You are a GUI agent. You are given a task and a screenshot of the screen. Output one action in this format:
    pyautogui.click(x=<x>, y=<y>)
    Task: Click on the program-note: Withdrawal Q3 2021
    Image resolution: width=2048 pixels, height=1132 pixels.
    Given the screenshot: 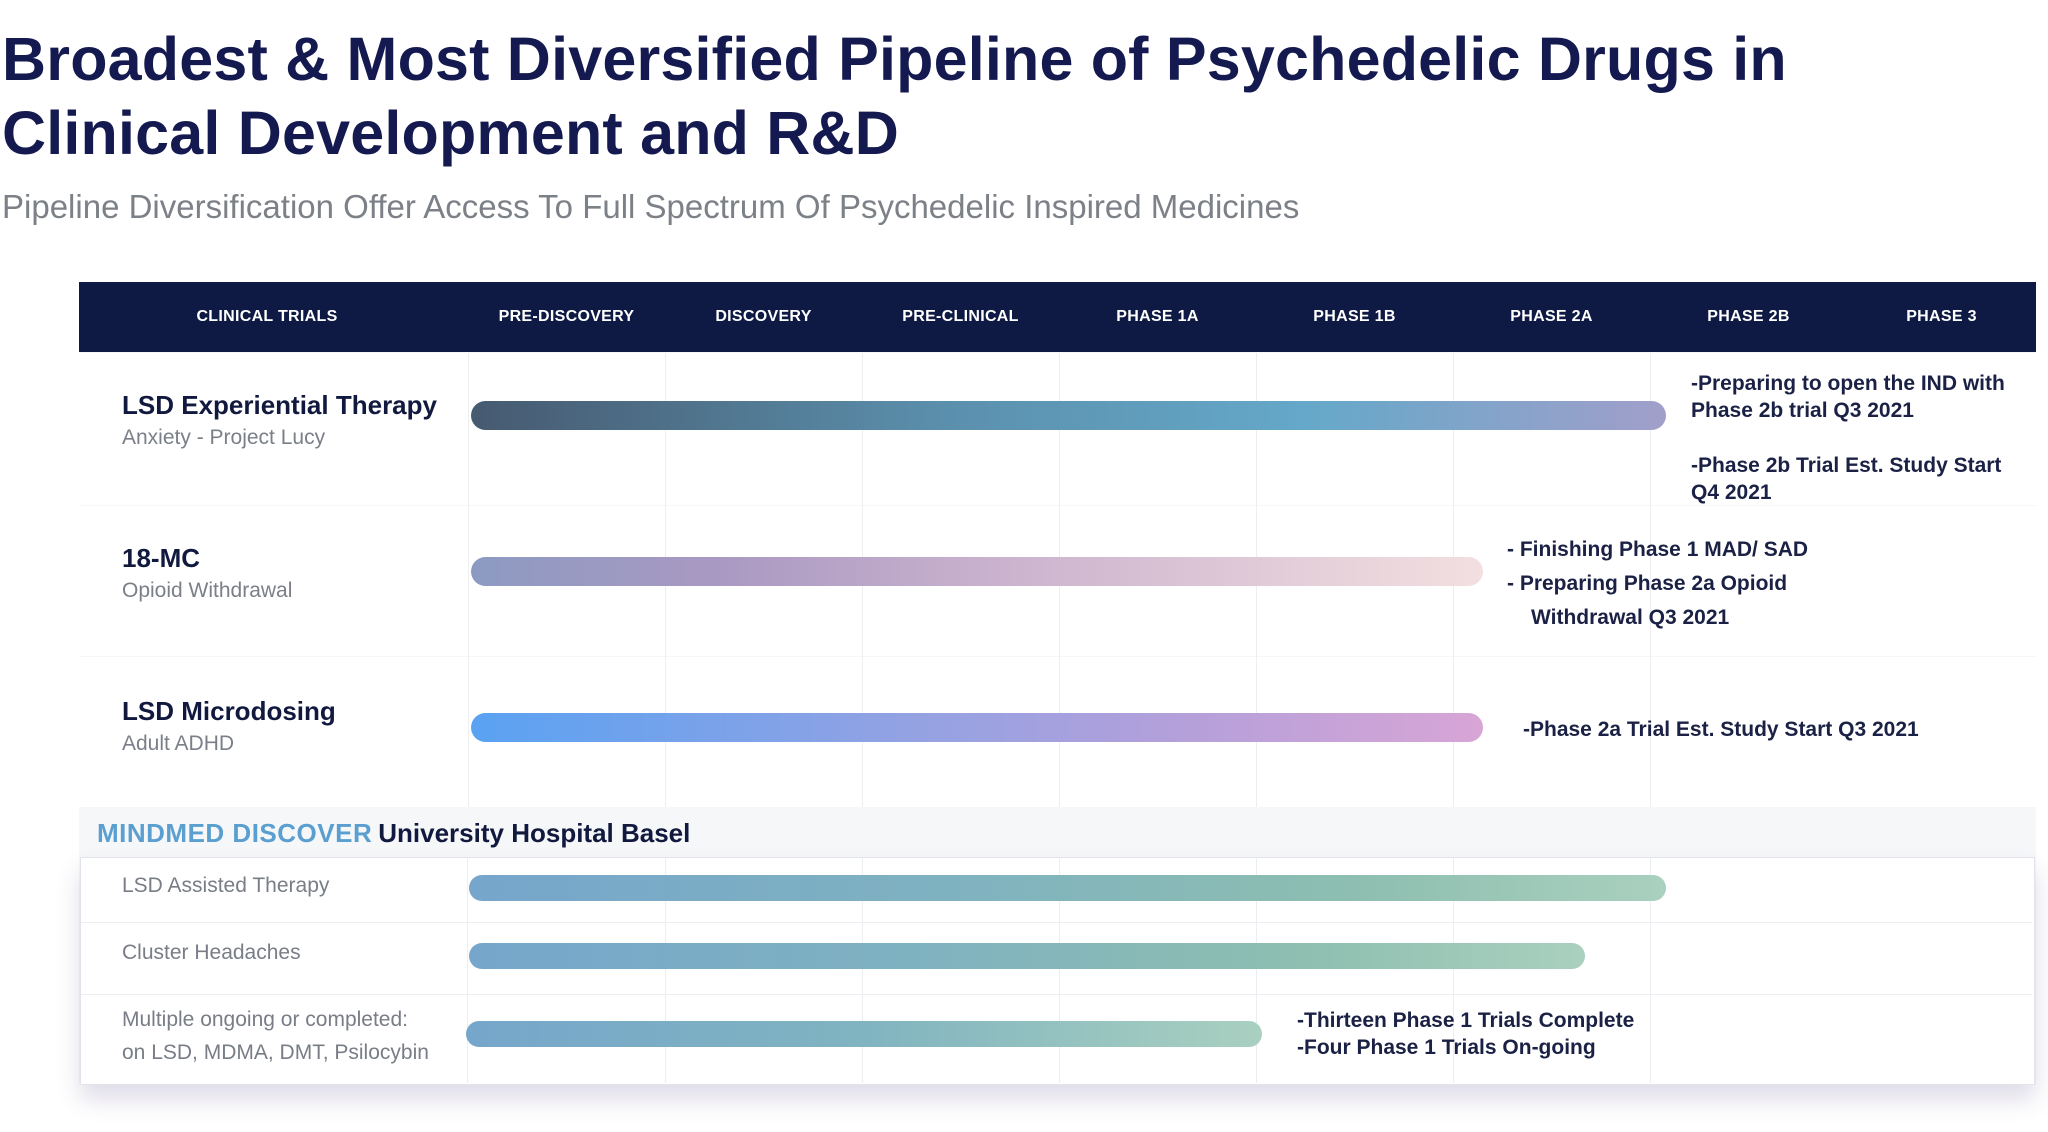 What is the action you would take?
    pyautogui.click(x=1630, y=617)
    